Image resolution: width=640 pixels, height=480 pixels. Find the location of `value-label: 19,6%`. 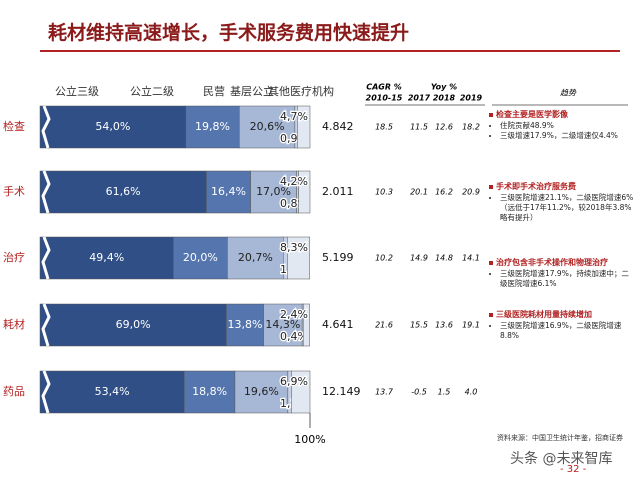

value-label: 19,6% is located at coordinates (261, 391).